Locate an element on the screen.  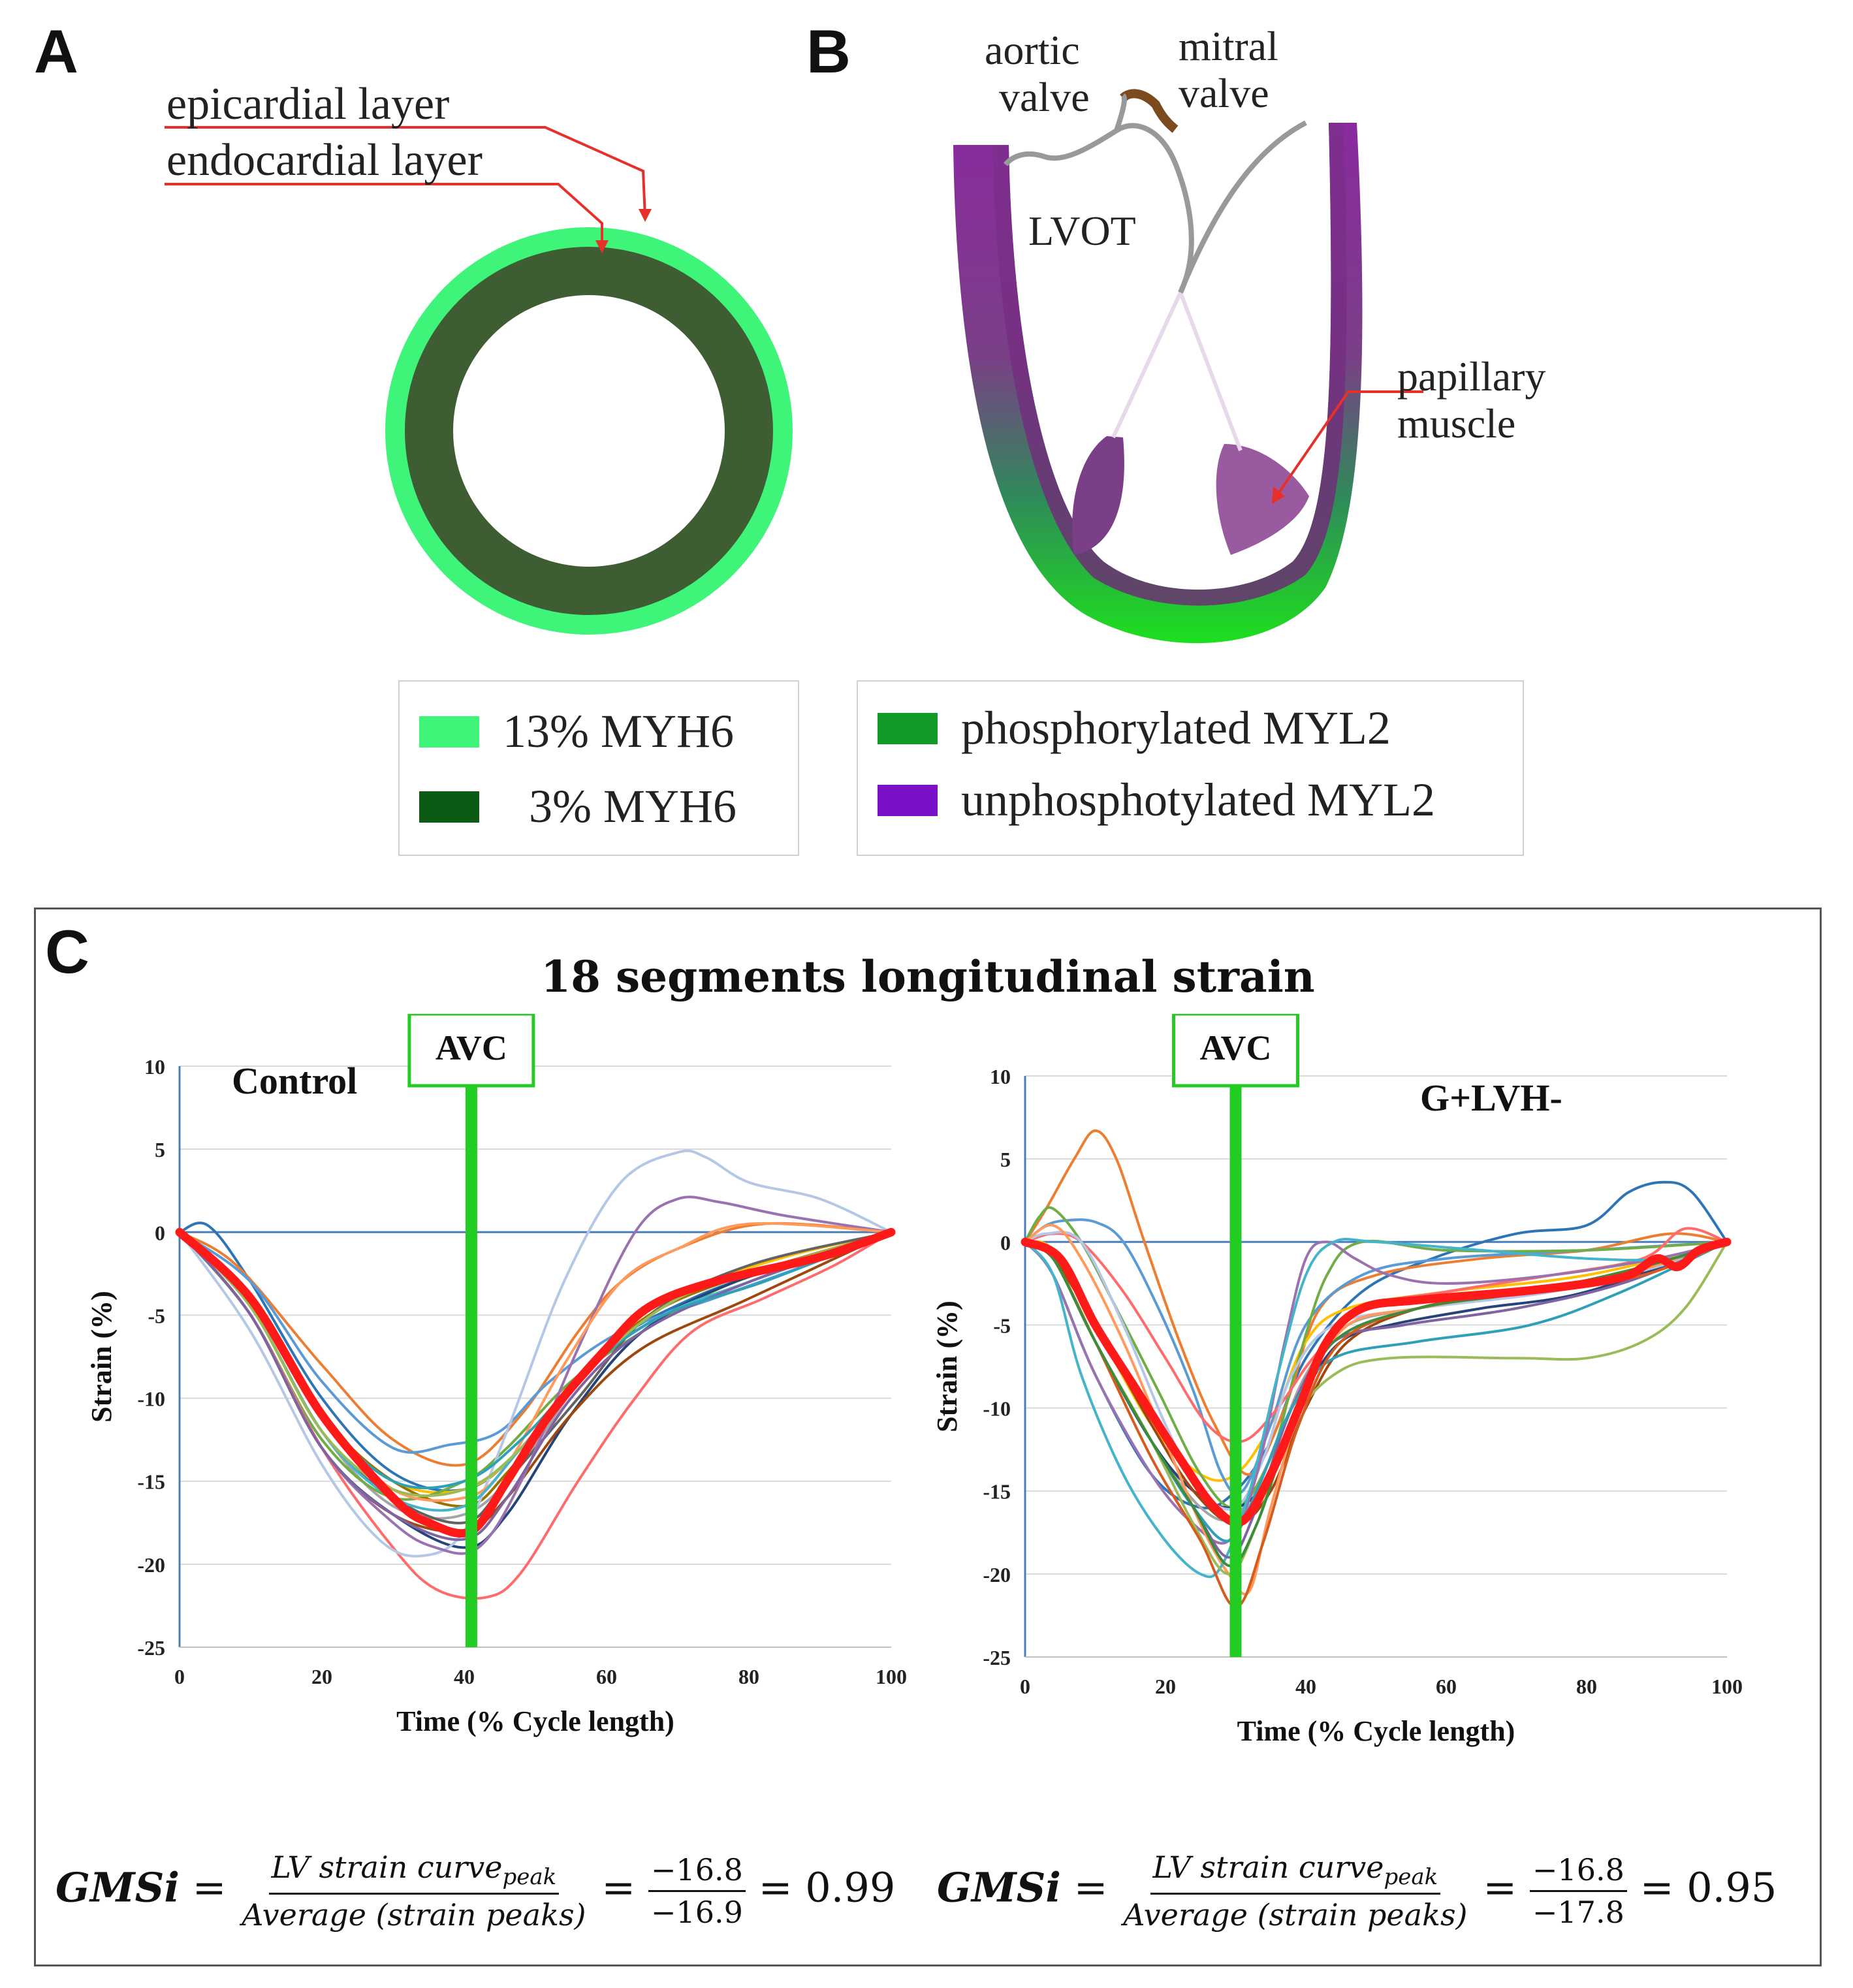
legend-swatch-phosphorylated is located at coordinates (908, 728).